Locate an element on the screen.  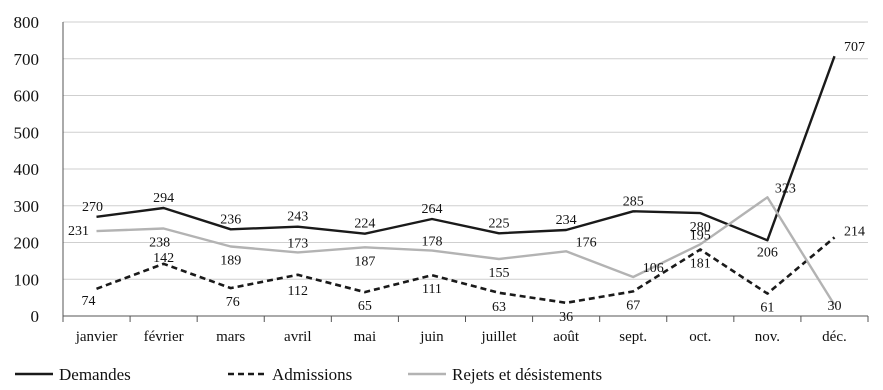
y-tick-label: 200 is located at coordinates (27, 243).